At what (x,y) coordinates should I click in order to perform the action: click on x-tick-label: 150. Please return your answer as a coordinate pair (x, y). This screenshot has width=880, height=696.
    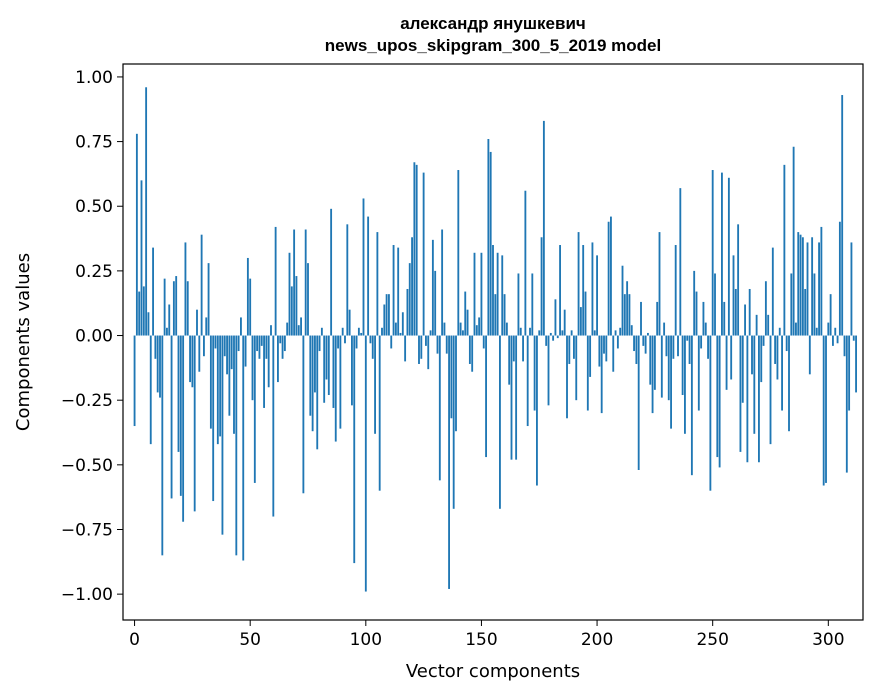
    Looking at the image, I should click on (481, 640).